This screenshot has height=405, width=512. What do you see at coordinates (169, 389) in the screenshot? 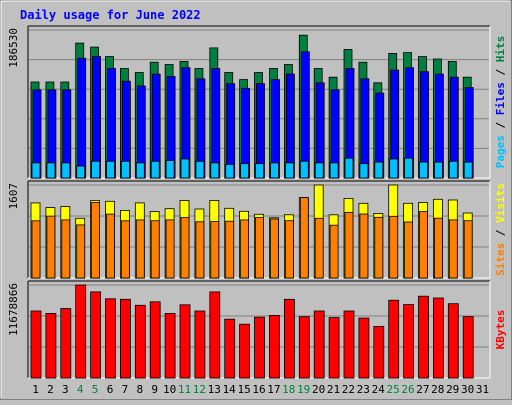
I see `day-label-10: 10` at bounding box center [169, 389].